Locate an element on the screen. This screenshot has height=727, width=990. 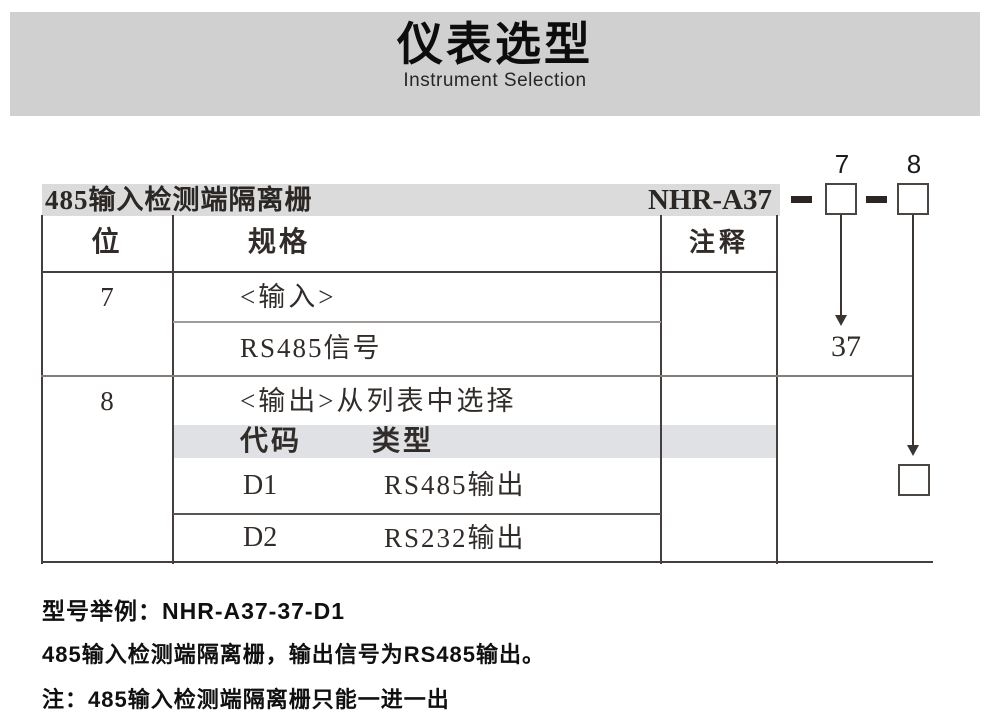
table-border-right is located at coordinates (777, 389).